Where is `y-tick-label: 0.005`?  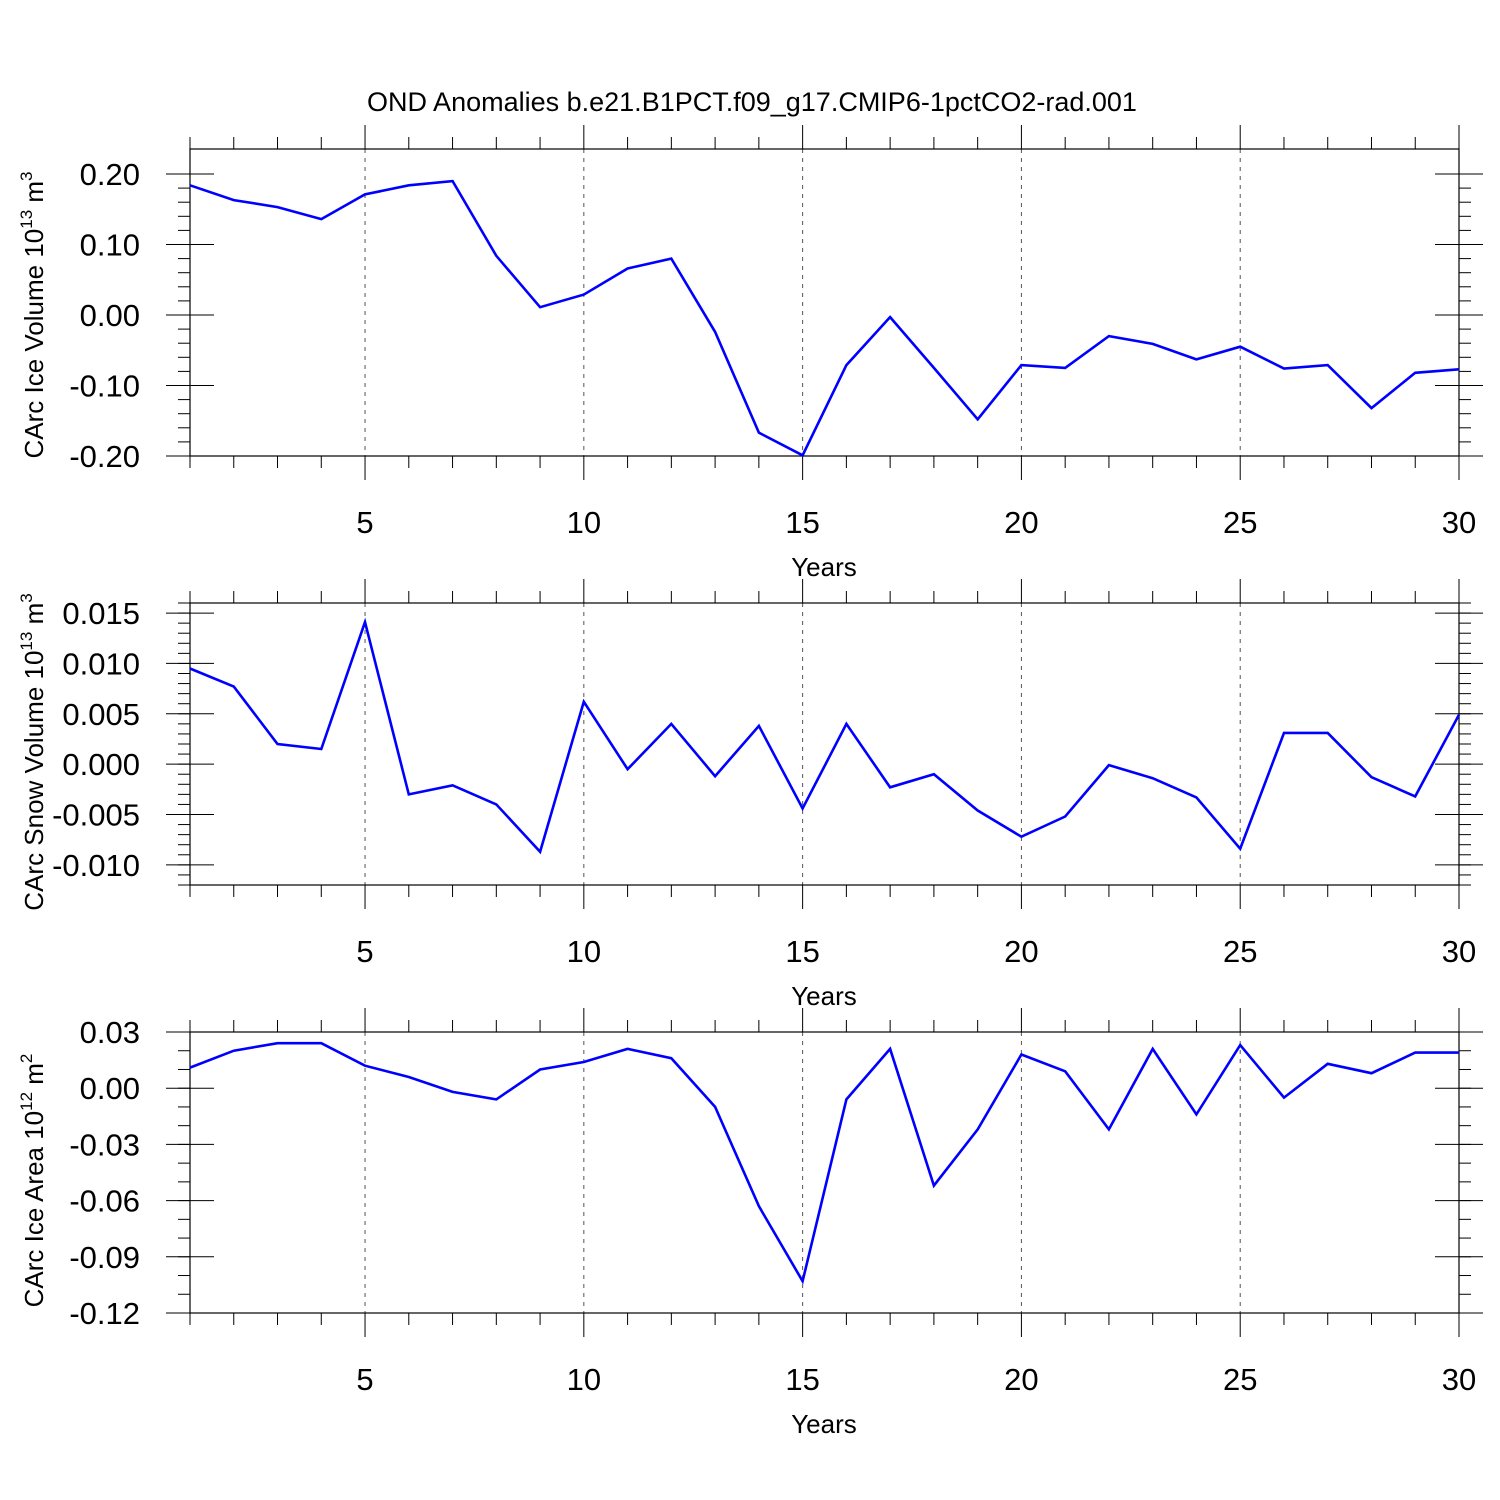
y-tick-label: 0.005 is located at coordinates (101, 714).